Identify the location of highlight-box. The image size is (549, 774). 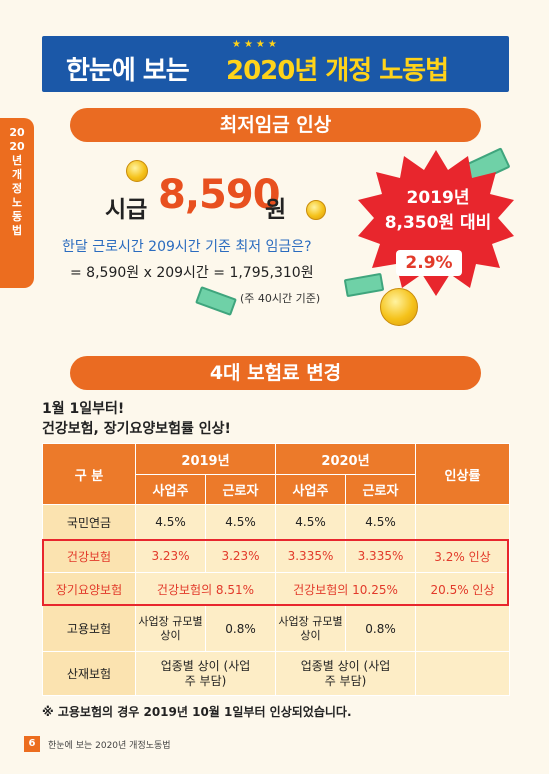
(275, 572).